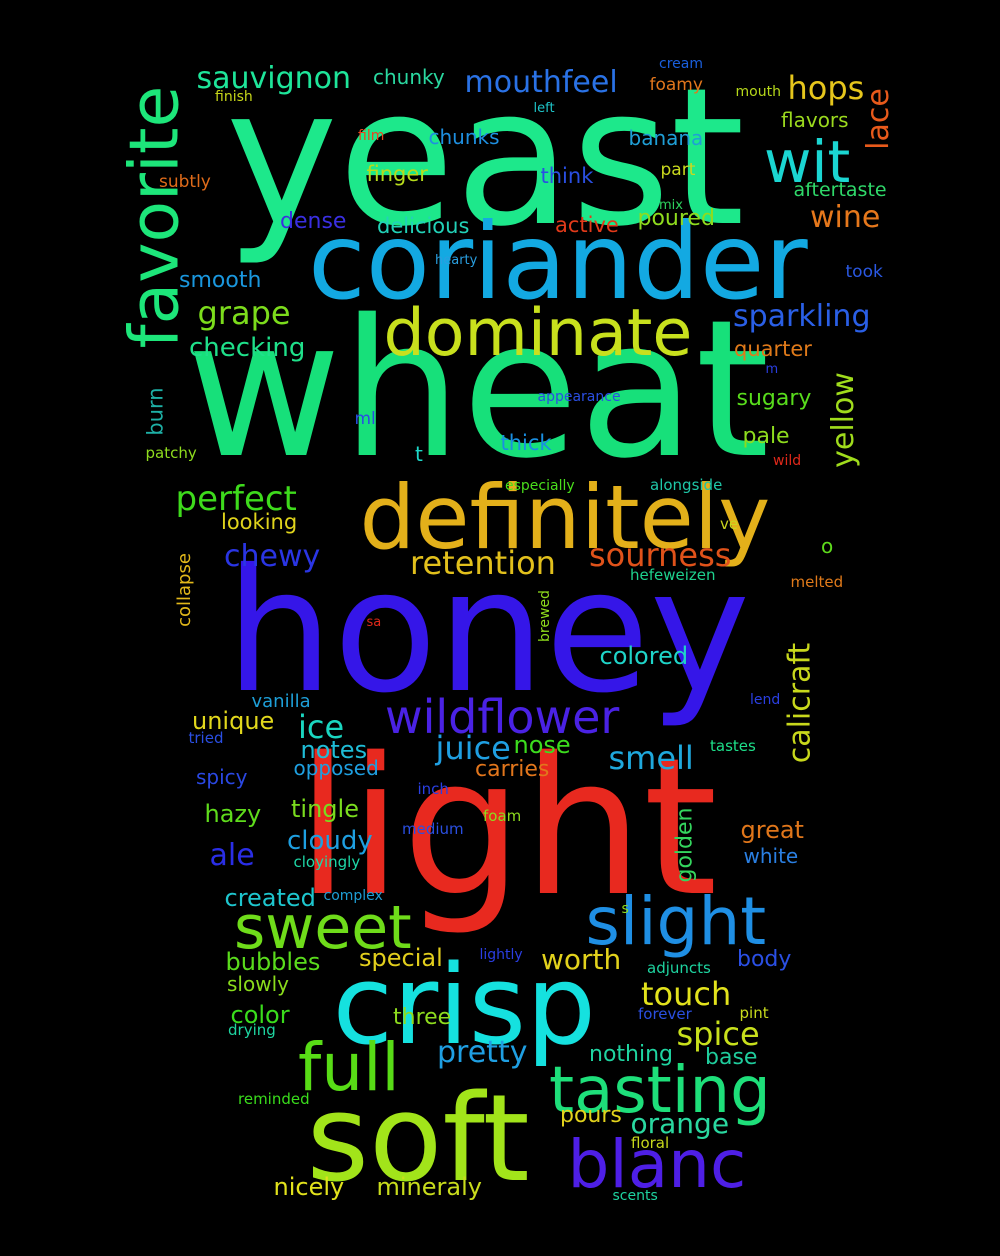 The width and height of the screenshot is (1000, 1256). I want to click on word-created: created, so click(270, 898).